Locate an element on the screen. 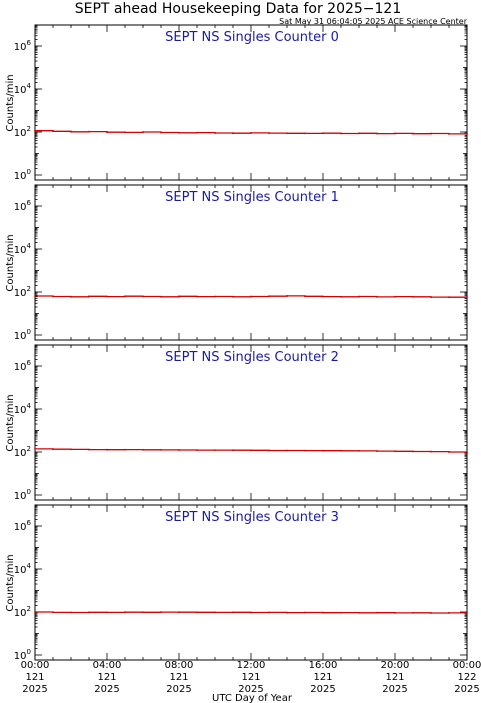  y-tick-label: 10⁴ is located at coordinates (23, 409).